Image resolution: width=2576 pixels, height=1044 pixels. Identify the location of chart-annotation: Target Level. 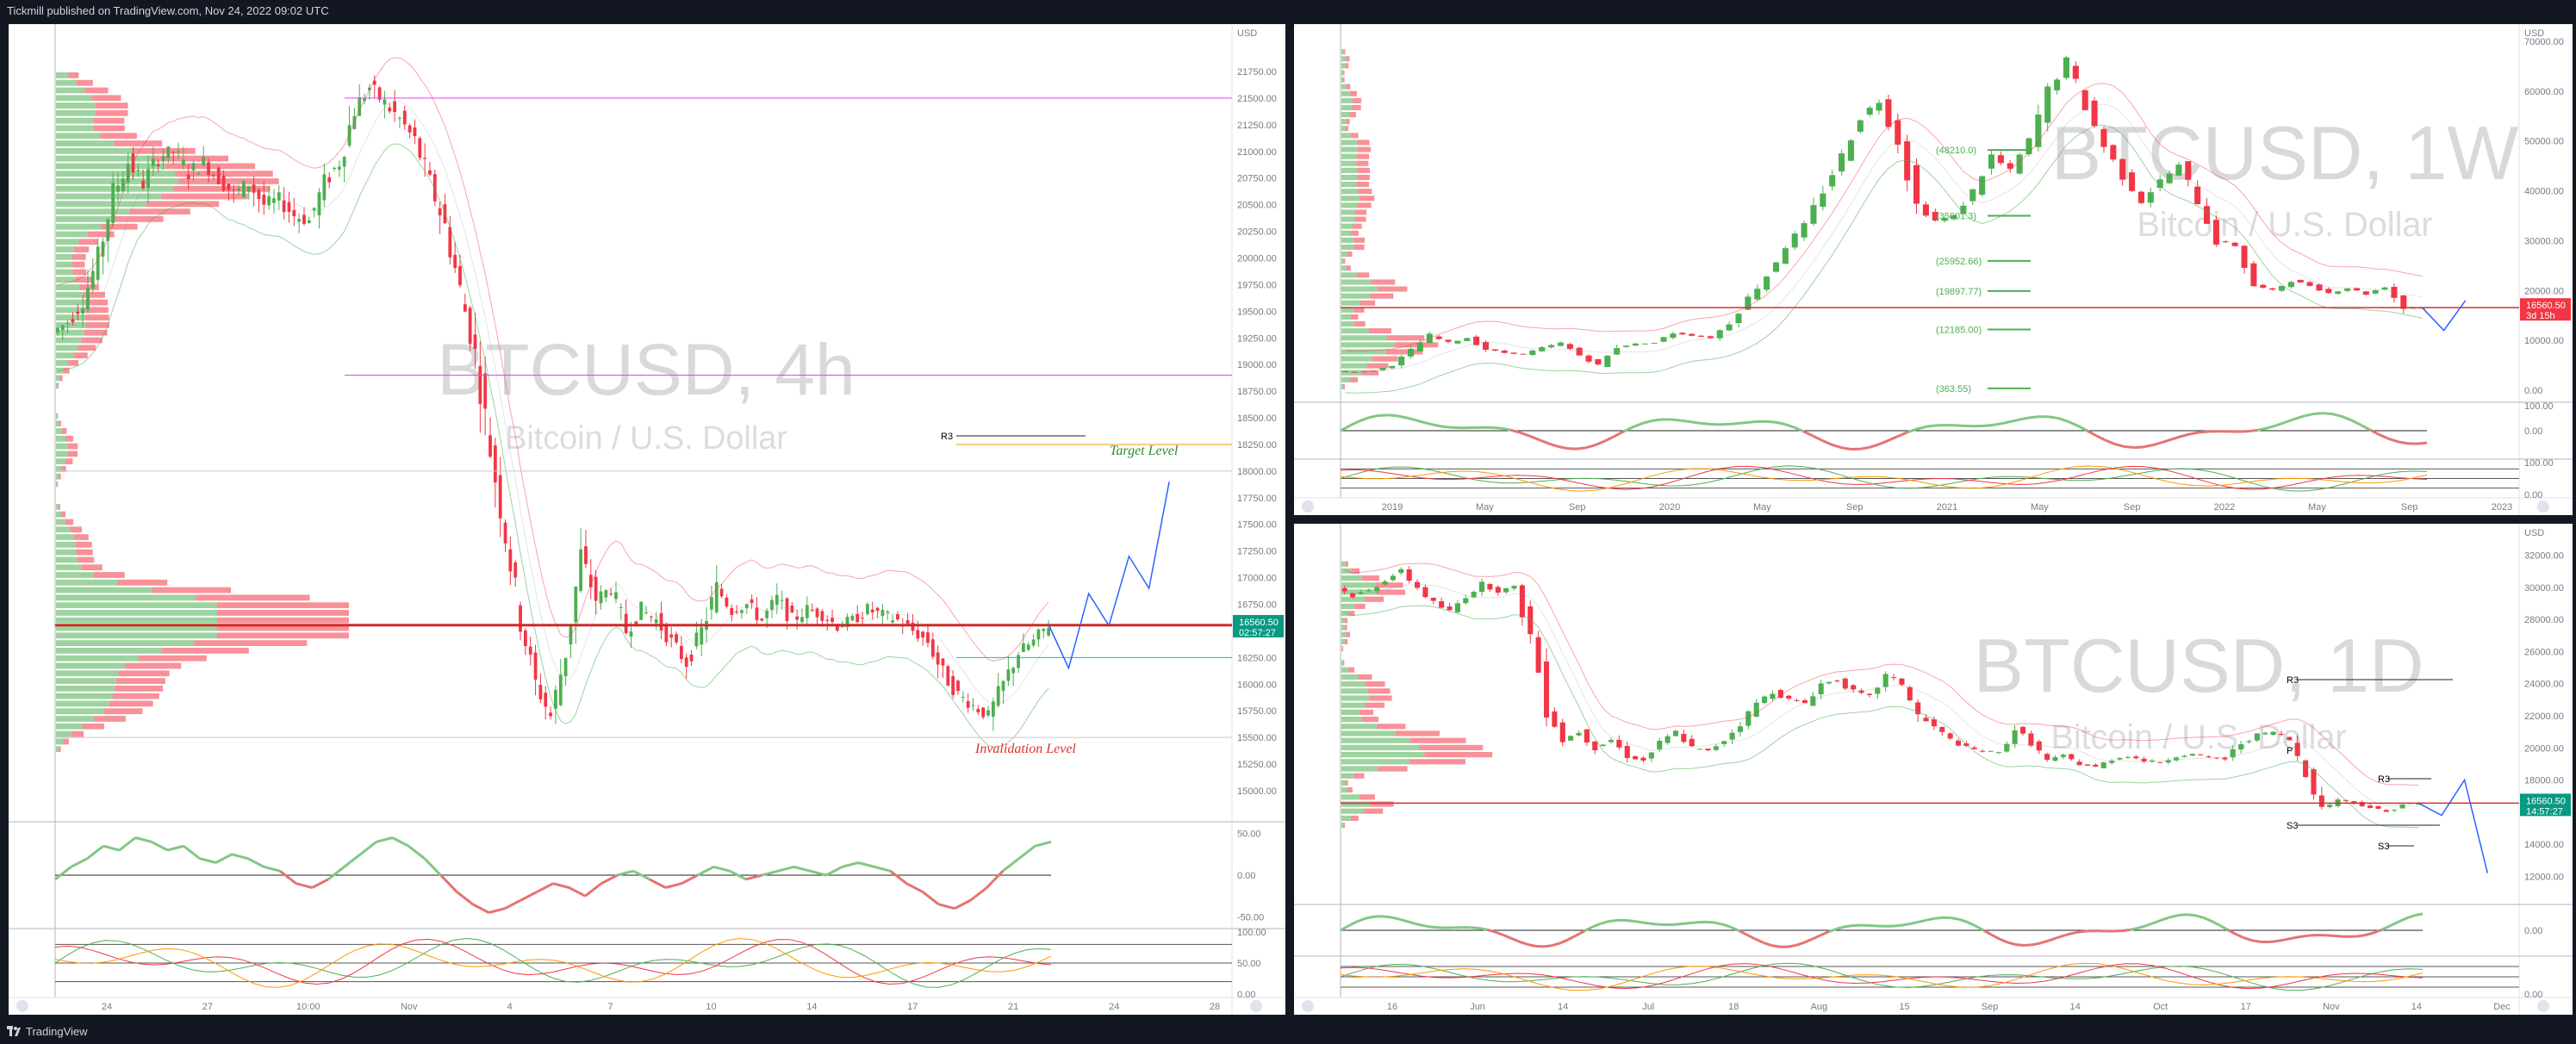
(1144, 451).